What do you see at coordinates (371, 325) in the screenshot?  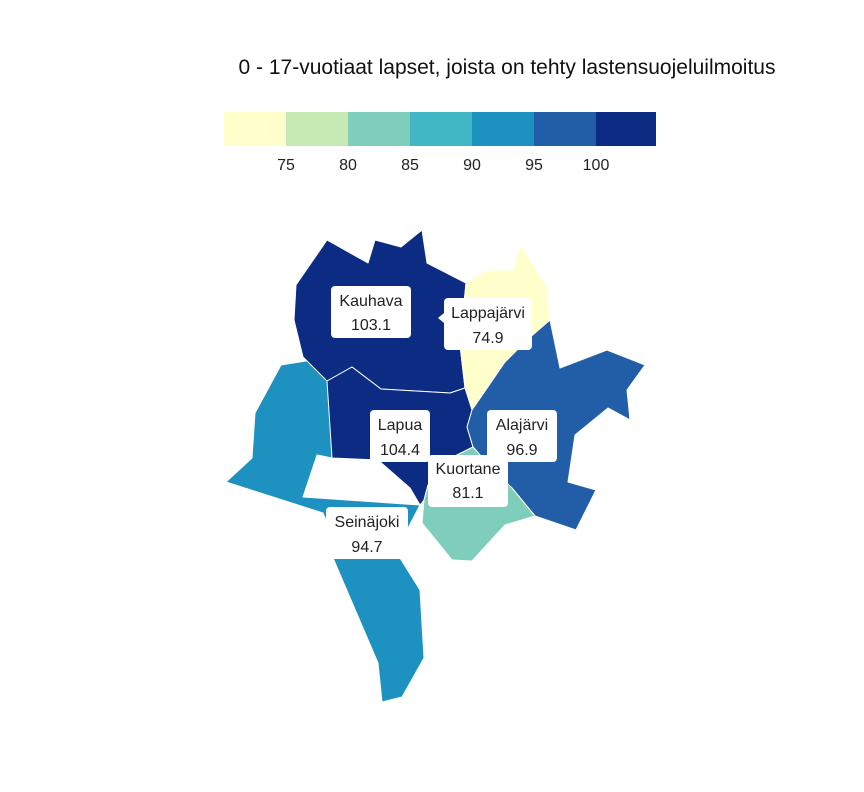 I see `label-value-kauhava: 103.1` at bounding box center [371, 325].